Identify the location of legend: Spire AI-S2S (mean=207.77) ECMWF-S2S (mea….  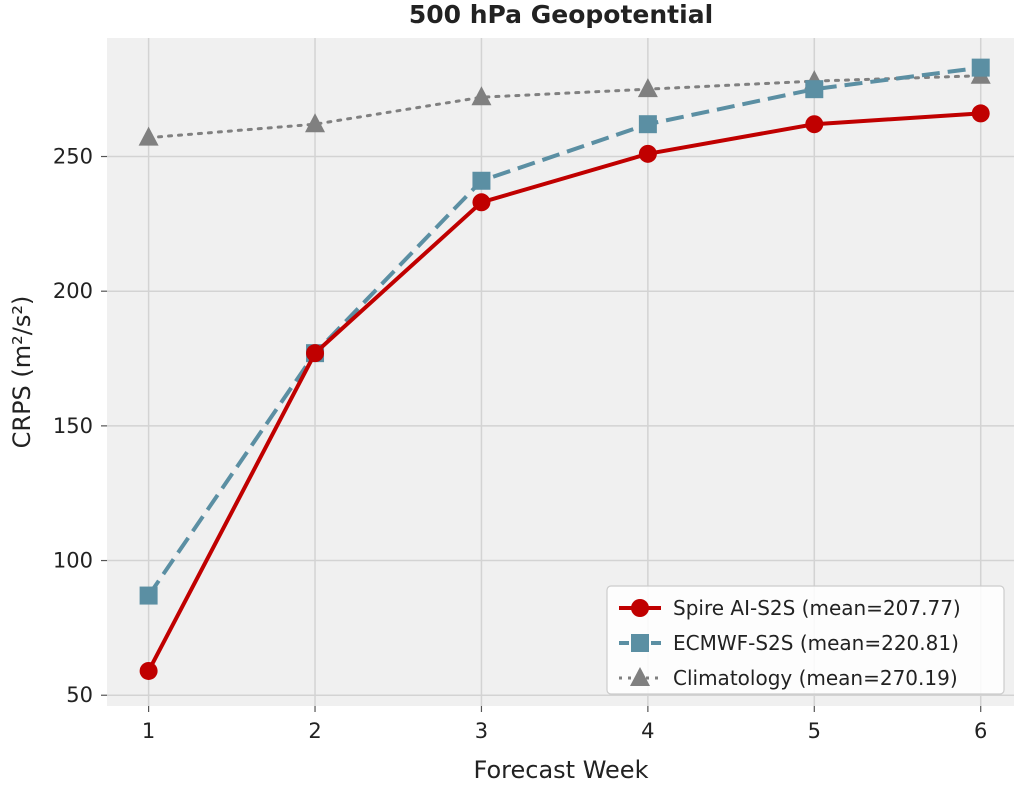
(805, 640).